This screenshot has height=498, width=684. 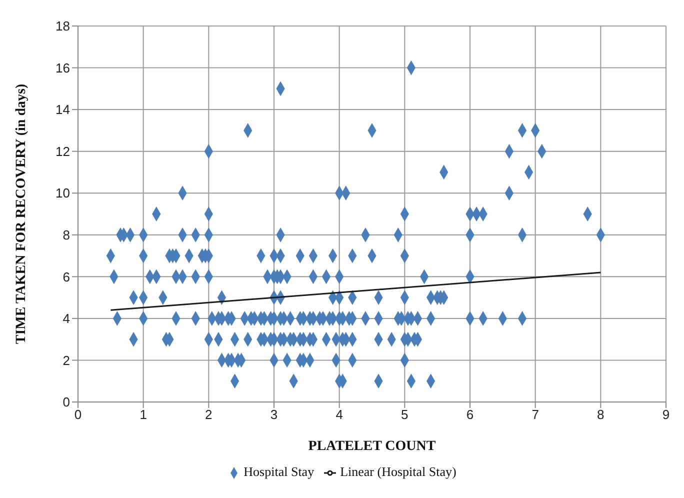 I want to click on x-tick-label: 7, so click(x=535, y=414).